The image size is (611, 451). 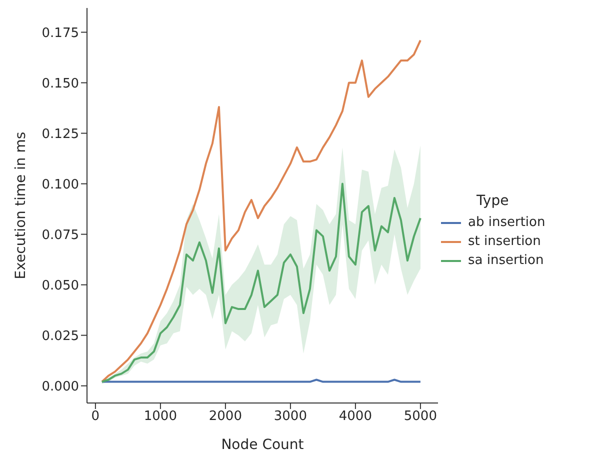 I want to click on legend-label: st insertion, so click(x=504, y=241).